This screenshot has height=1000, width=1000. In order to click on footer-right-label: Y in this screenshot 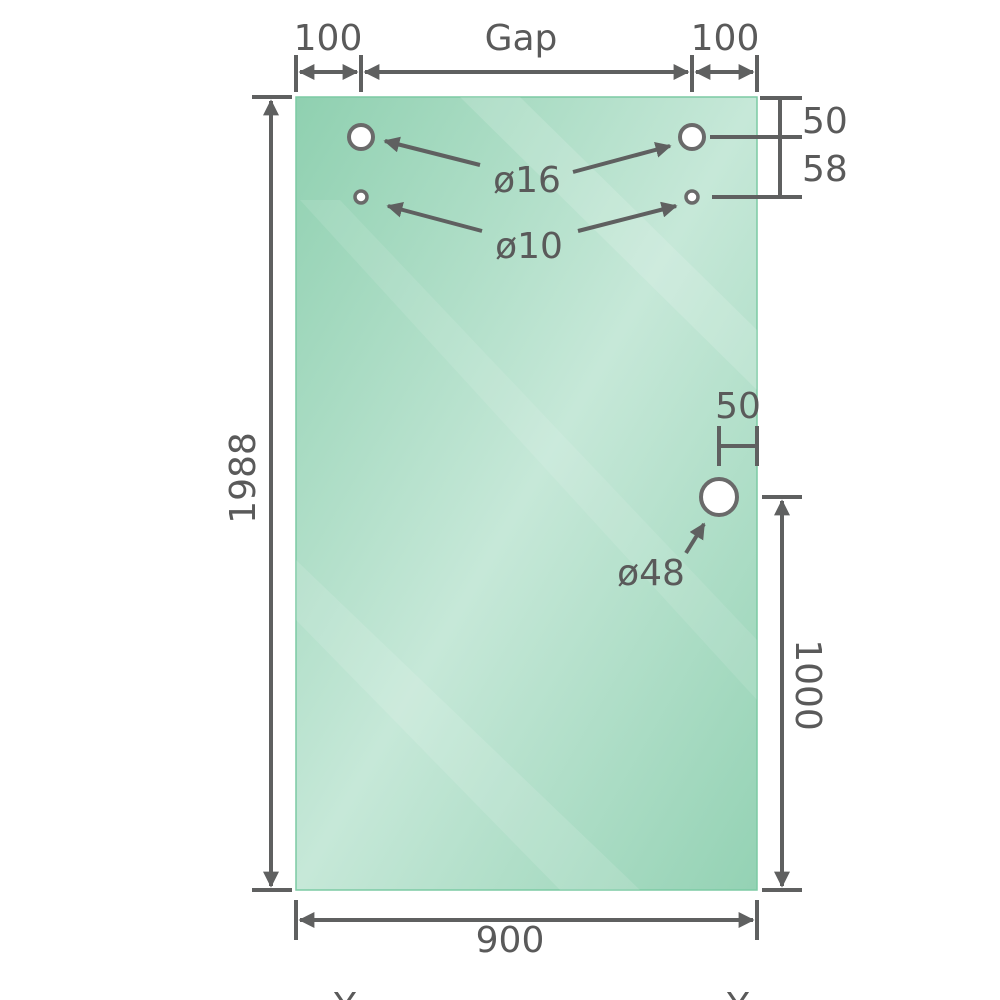, I will do `click(738, 993)`.